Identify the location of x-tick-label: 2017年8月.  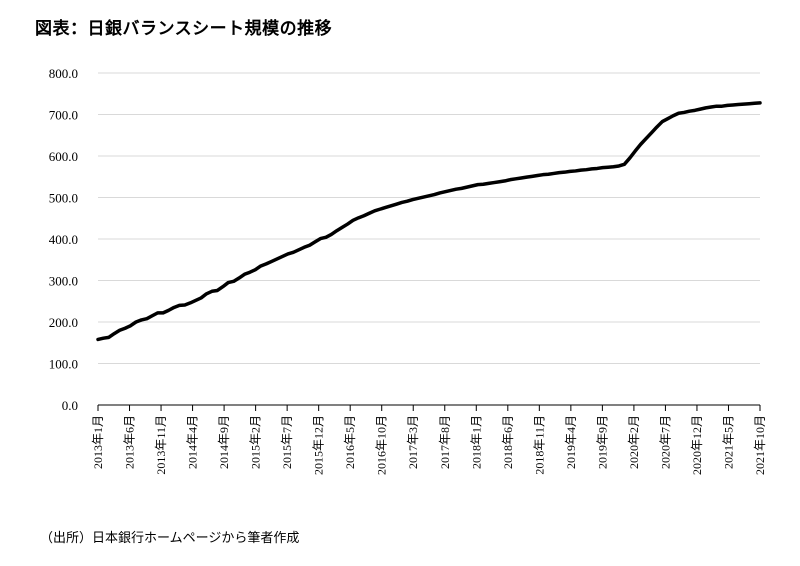
(445, 442).